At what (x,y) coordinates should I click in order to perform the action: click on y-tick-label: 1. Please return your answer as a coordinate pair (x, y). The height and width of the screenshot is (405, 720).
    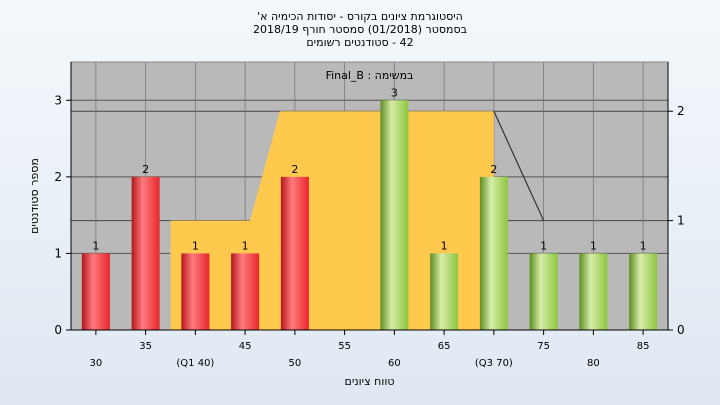
    Looking at the image, I should click on (58, 253).